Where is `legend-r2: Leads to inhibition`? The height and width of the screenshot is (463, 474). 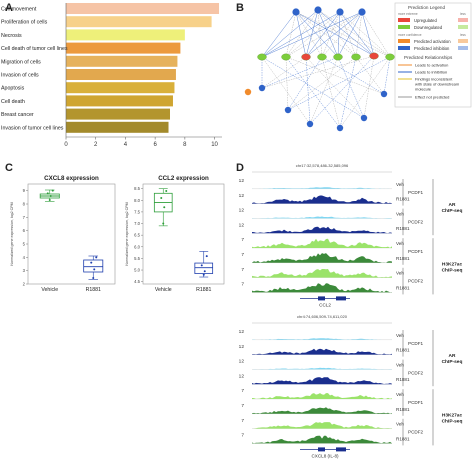
legend-r2: Leads to inhibition is located at coordinates (431, 72).